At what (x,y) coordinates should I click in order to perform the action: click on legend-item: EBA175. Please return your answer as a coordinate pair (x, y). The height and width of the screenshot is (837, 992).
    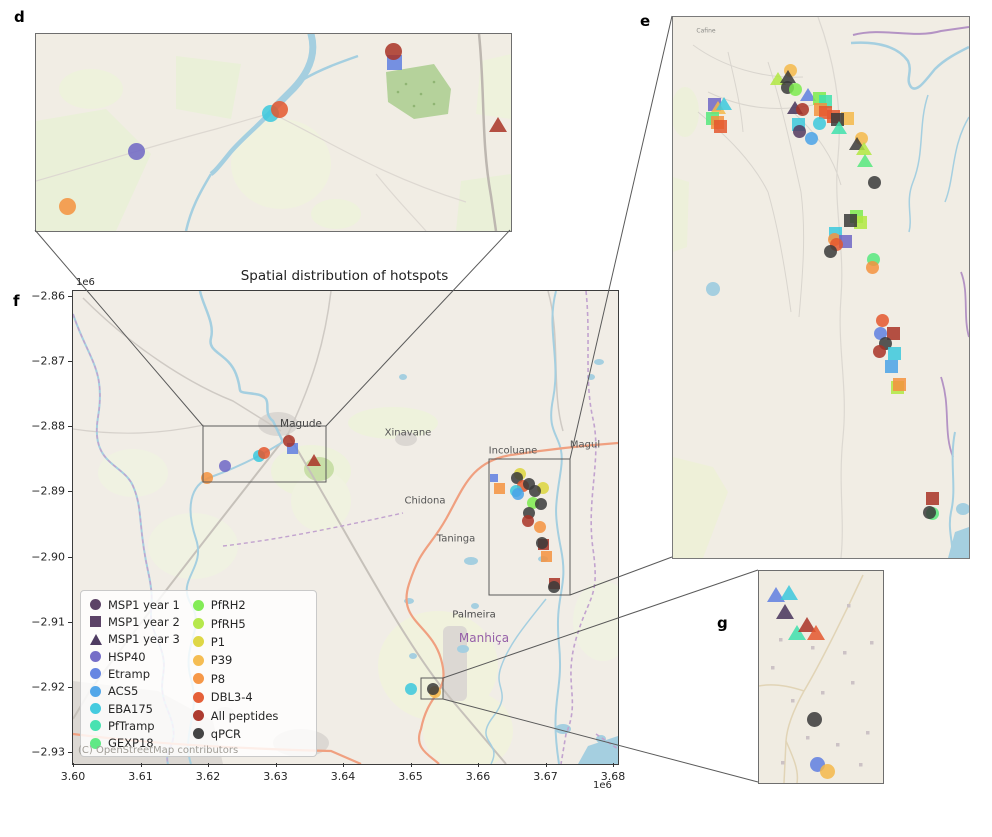
    Looking at the image, I should click on (133, 708).